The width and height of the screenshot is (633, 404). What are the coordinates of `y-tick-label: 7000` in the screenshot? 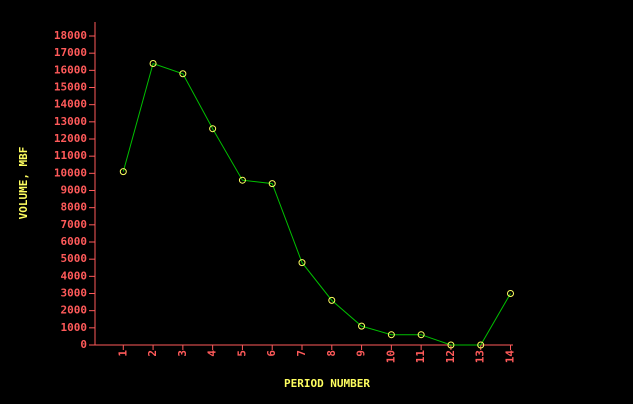 It's located at (74, 224).